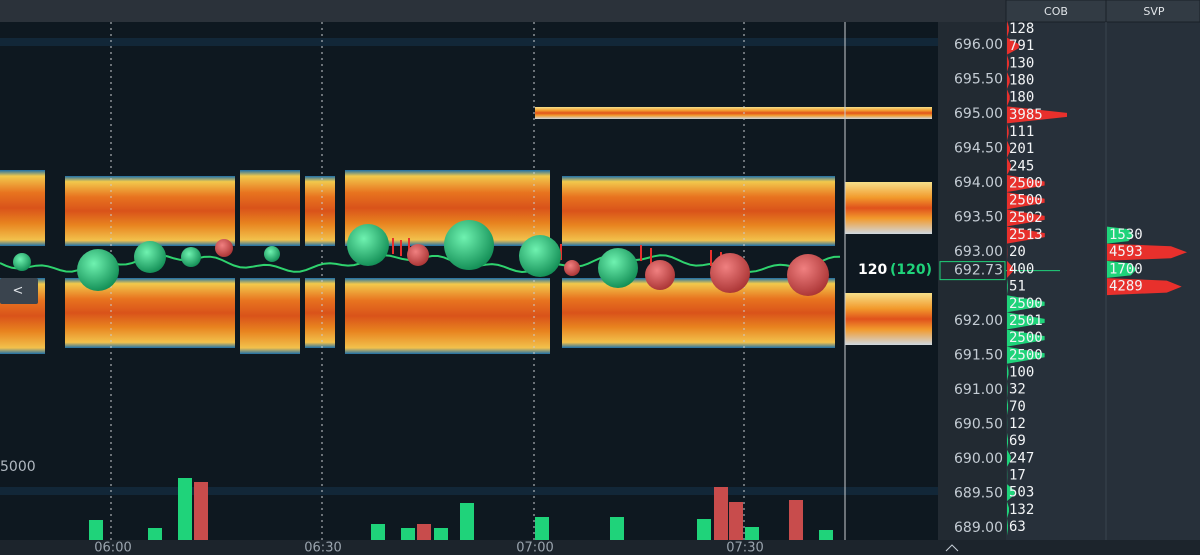 The image size is (1200, 555). What do you see at coordinates (1021, 29) in the screenshot?
I see `cob-value: 128` at bounding box center [1021, 29].